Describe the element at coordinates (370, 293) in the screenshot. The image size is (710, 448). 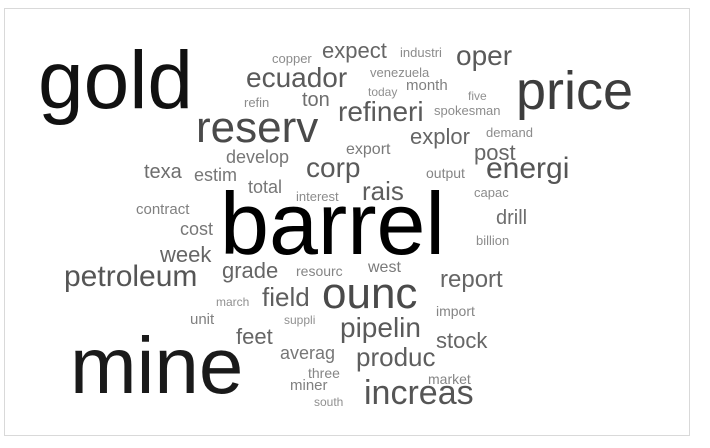
I see `word-ounc: ounc` at that location.